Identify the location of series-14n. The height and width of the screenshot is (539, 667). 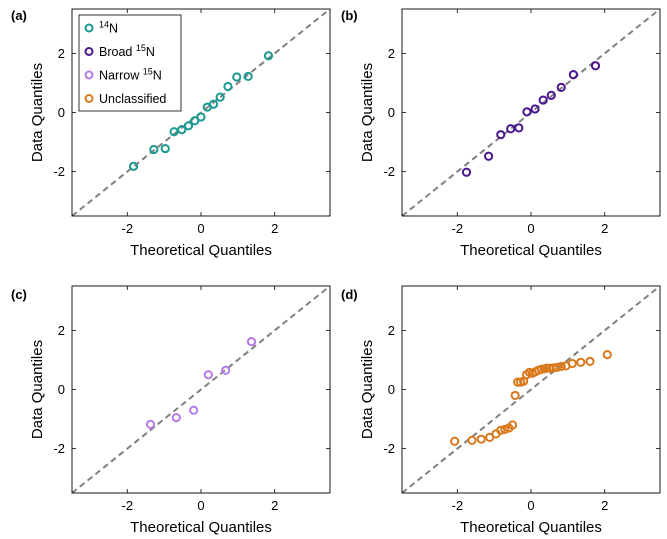
(201, 111).